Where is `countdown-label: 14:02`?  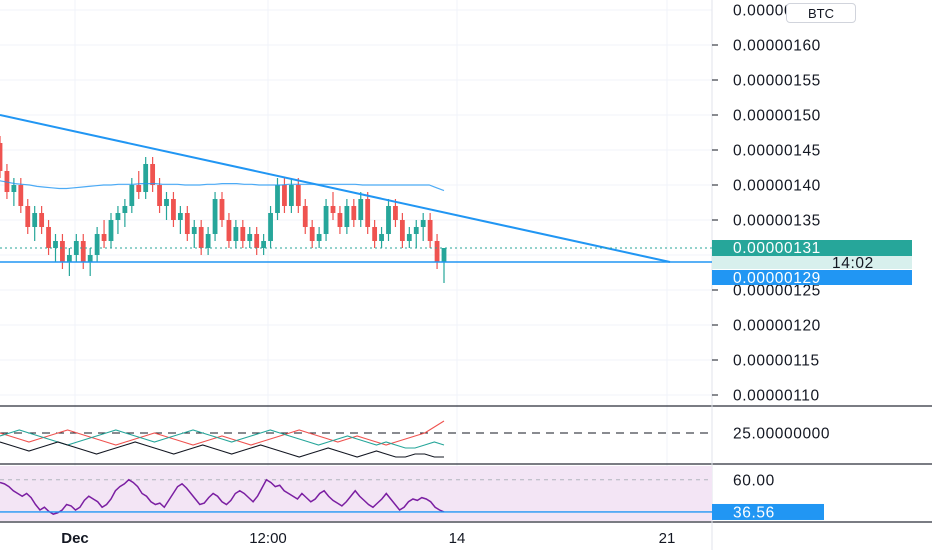 countdown-label: 14:02 is located at coordinates (853, 263).